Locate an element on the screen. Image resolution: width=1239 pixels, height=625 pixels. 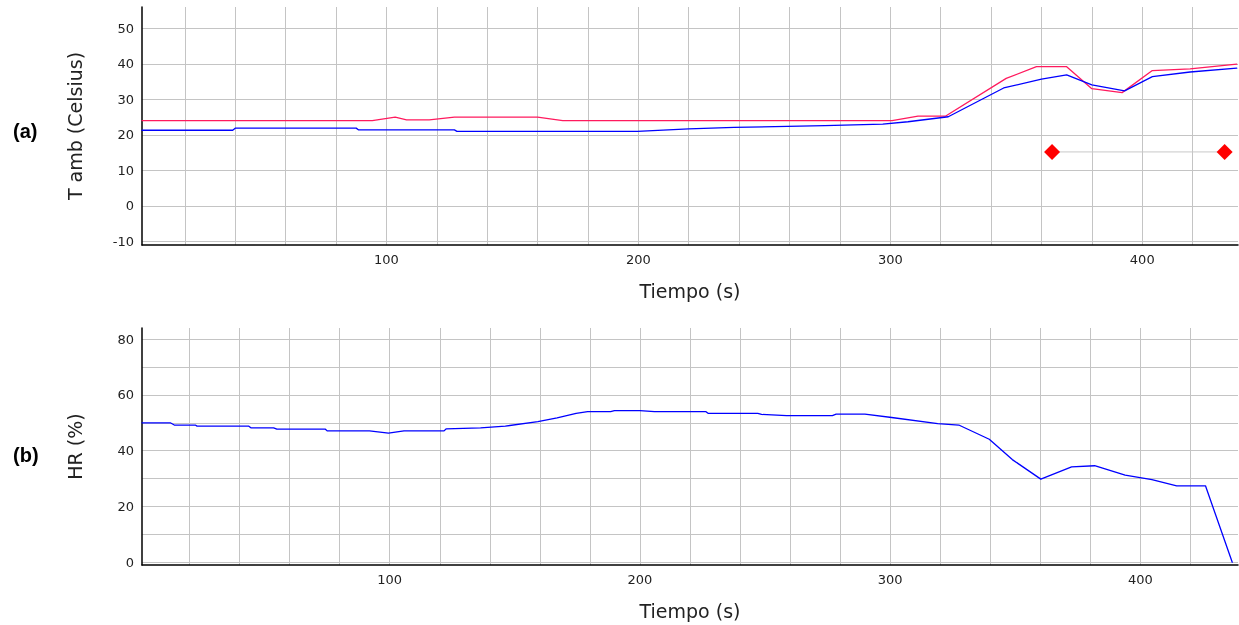
y-tick-label: 30 is located at coordinates (125, 99).